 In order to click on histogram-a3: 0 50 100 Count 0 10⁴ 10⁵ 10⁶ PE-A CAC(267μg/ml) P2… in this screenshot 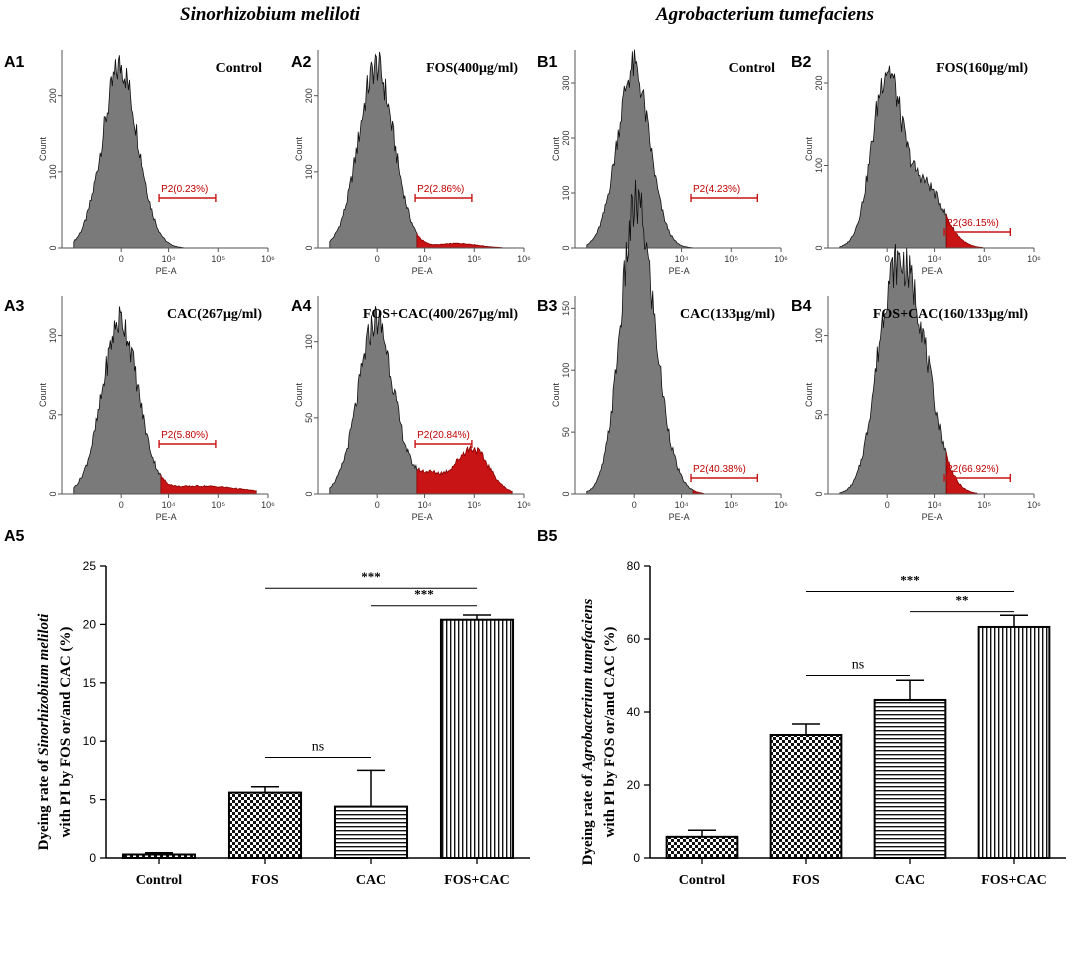, I will do `click(156, 409)`.